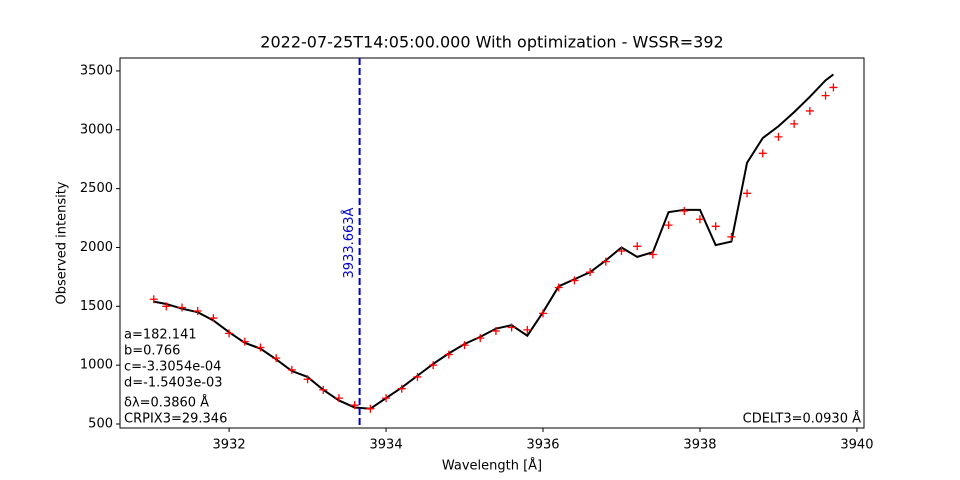 This screenshot has height=480, width=960. I want to click on x-axis-label: Wavelength [Å], so click(492, 466).